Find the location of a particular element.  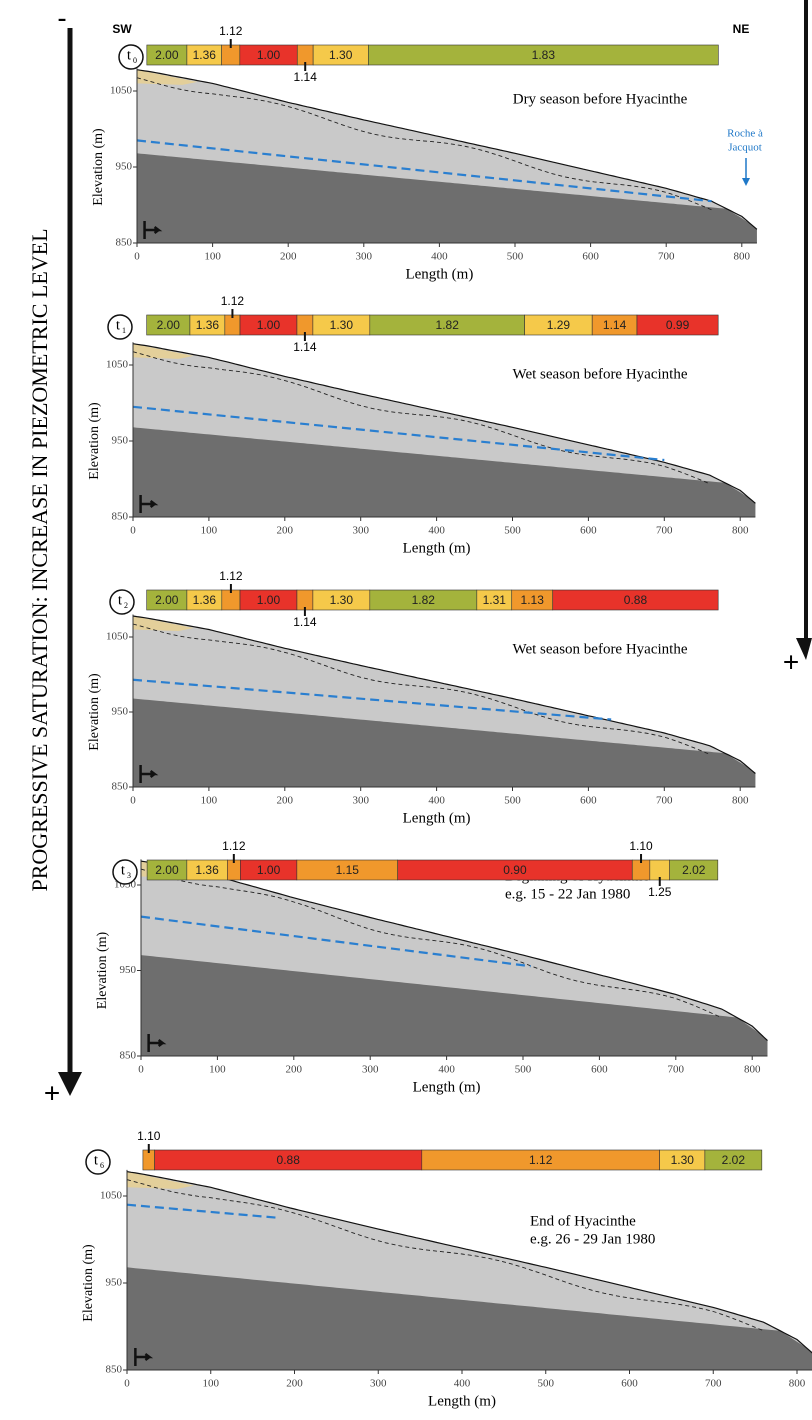

fs-label: 1.15 is located at coordinates (348, 870).